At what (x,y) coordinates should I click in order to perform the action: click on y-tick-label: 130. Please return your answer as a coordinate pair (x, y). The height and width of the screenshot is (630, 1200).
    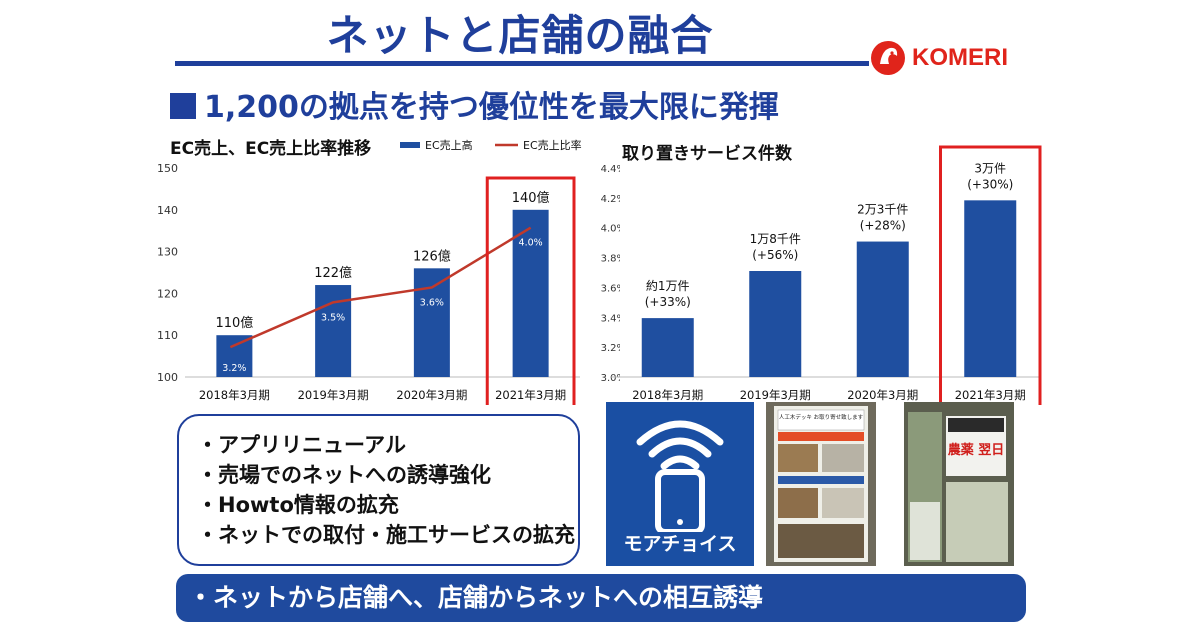
    Looking at the image, I should click on (167, 252).